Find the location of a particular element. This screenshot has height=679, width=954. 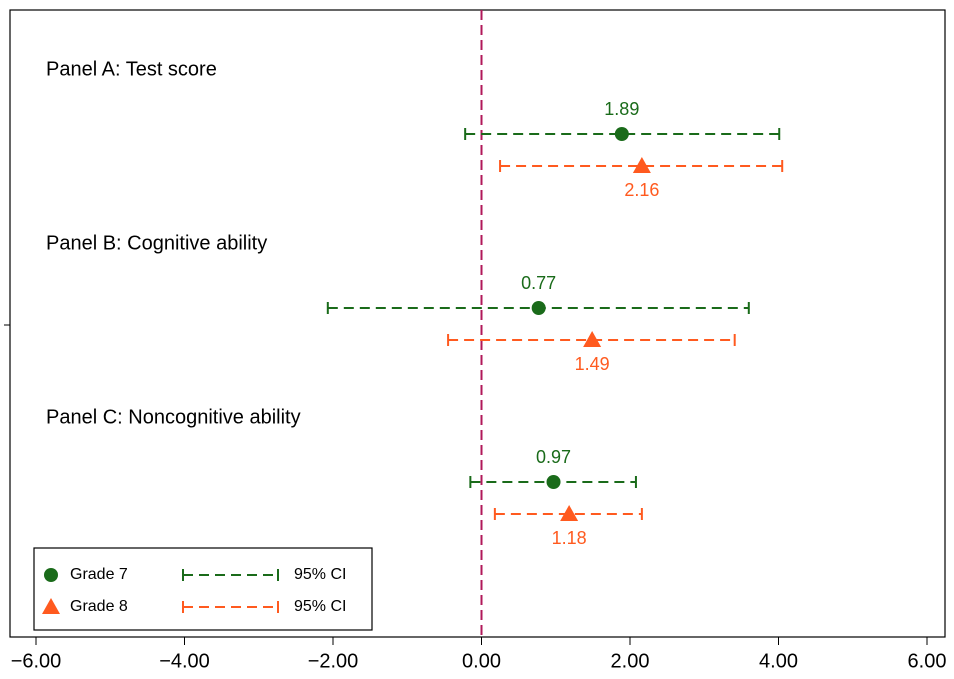

x-tick-label: 2.00 is located at coordinates (630, 661).